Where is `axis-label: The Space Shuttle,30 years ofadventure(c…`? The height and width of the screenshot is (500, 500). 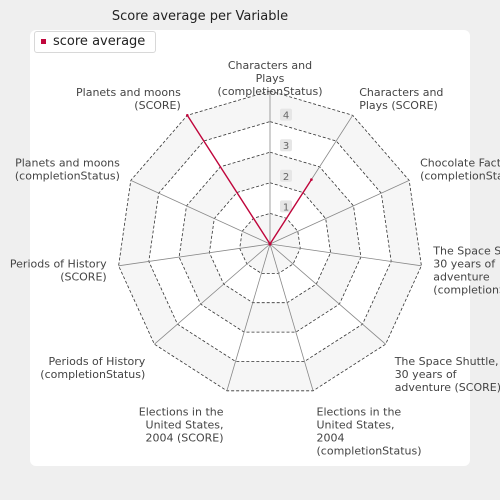
axis-label: The Space Shuttle,30 years ofadventure(c… is located at coordinates (466, 271).